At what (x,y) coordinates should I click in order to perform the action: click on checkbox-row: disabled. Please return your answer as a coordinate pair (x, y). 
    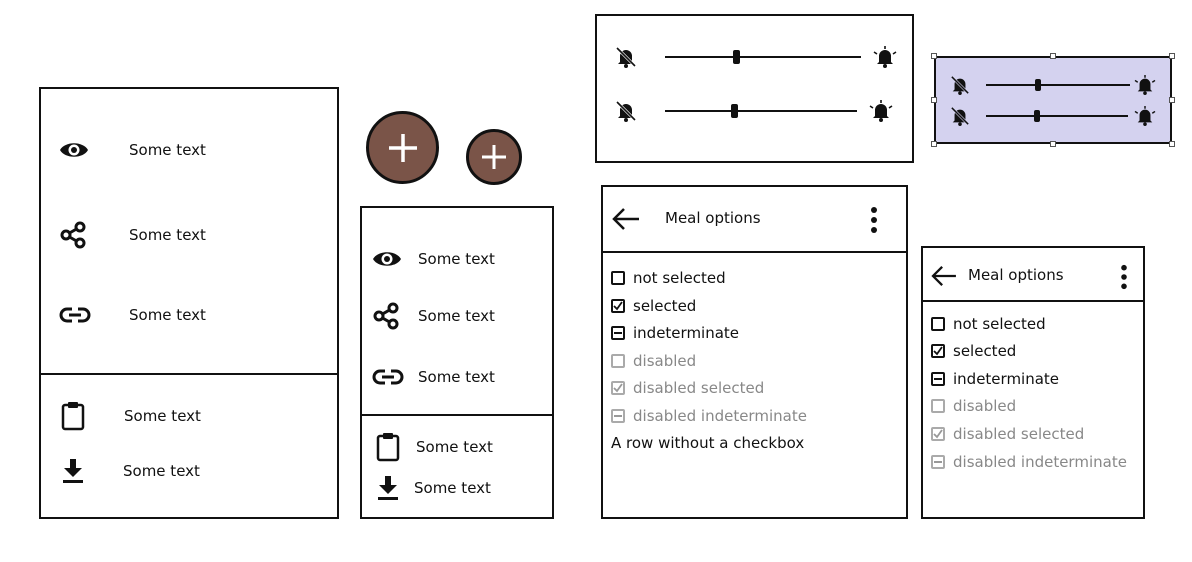
    Looking at the image, I should click on (653, 361).